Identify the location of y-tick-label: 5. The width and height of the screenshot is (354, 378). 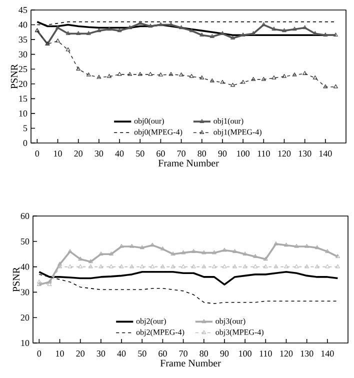
(25, 128).